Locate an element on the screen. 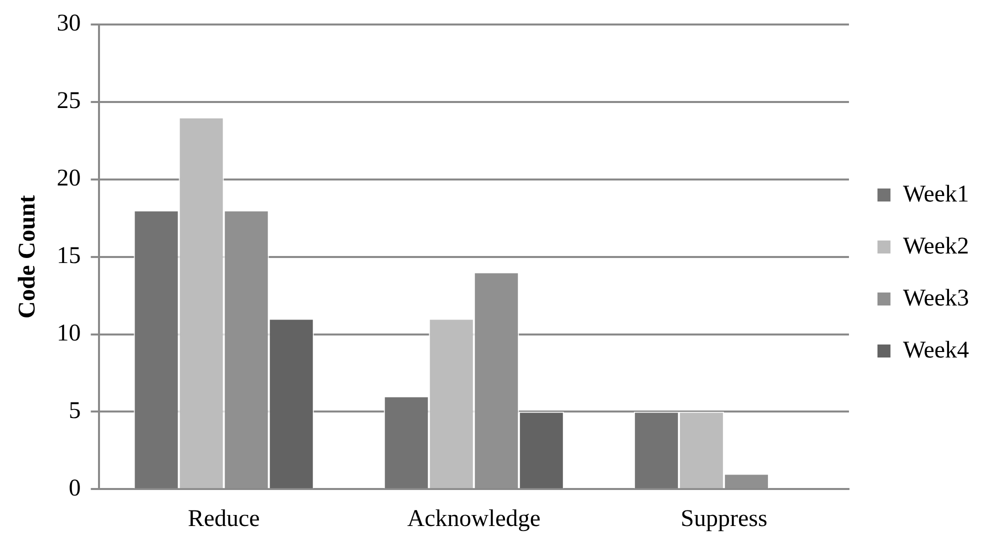 Image resolution: width=989 pixels, height=546 pixels. y-tick-label: 5 is located at coordinates (74, 411).